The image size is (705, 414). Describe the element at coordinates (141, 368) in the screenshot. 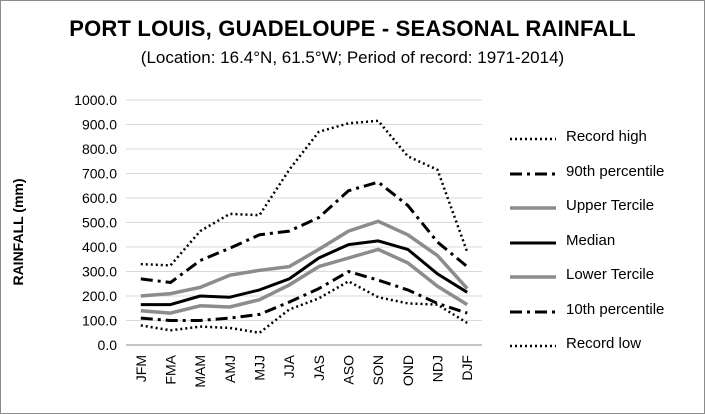

I see `x-tick-label: JFM` at that location.